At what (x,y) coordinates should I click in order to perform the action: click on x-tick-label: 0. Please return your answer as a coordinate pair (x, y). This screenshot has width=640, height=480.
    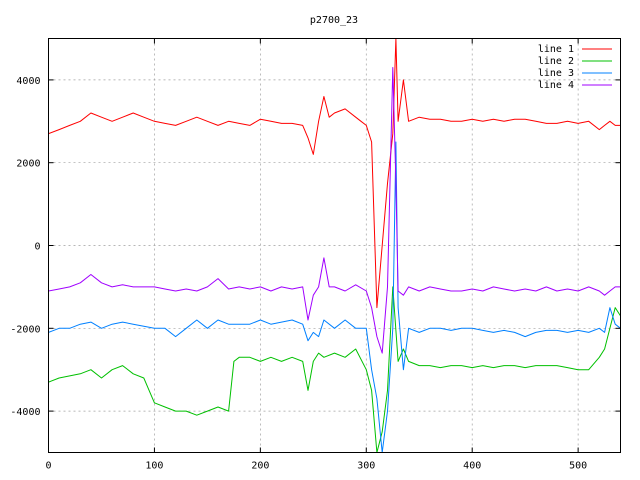
    Looking at the image, I should click on (48, 466).